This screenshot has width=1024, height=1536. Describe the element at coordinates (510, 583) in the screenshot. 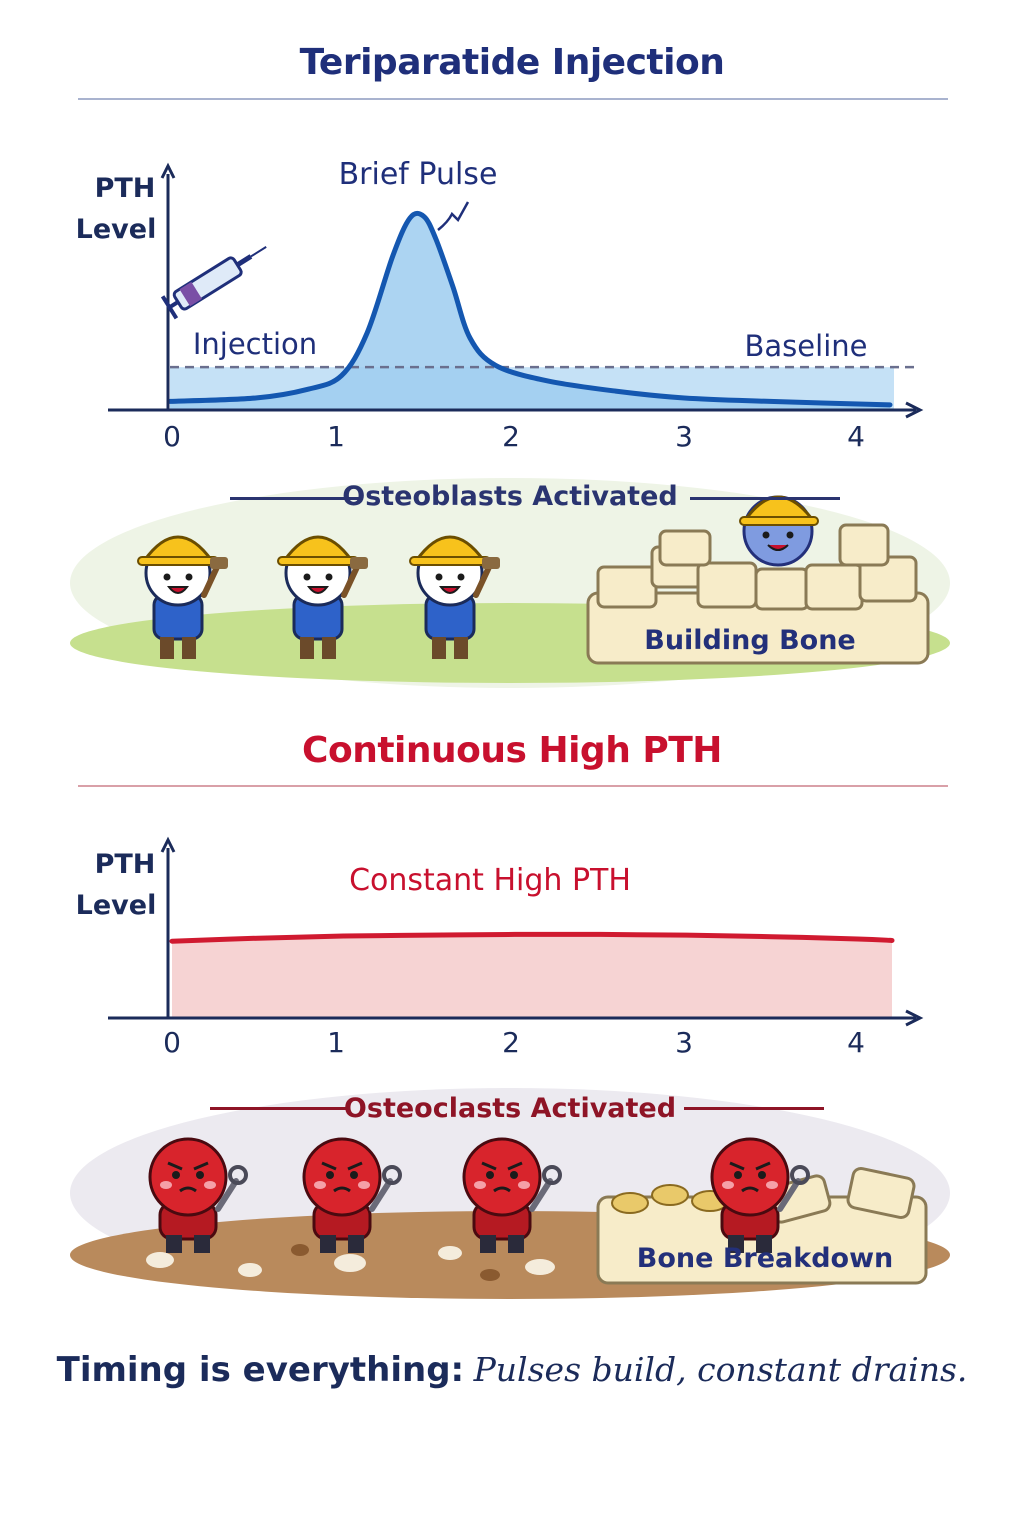

I see `osteoblast-illustration` at that location.